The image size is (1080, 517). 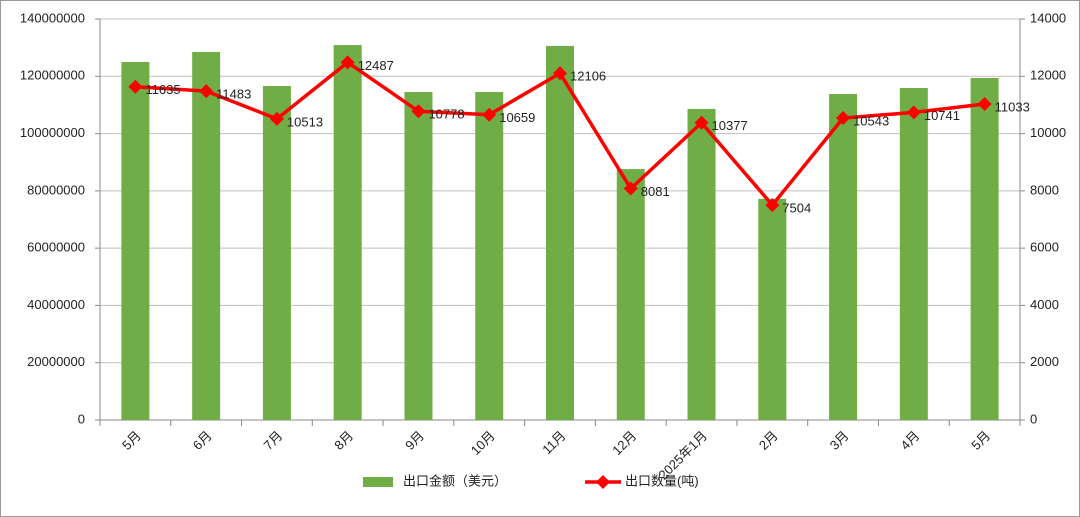 What do you see at coordinates (56, 247) in the screenshot?
I see `y-tick-label: 60000000` at bounding box center [56, 247].